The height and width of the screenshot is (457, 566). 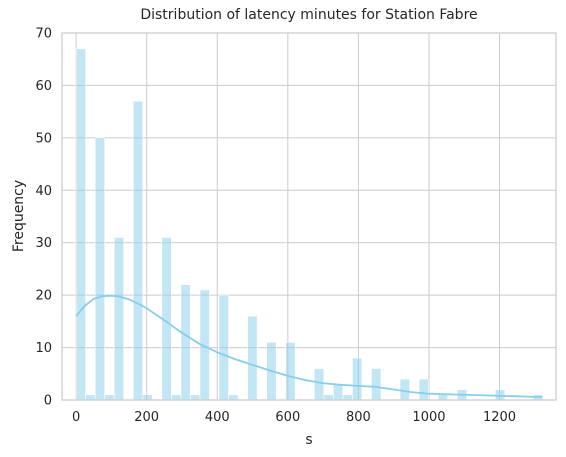 What do you see at coordinates (146, 417) in the screenshot?
I see `x-tick-label: 200` at bounding box center [146, 417].